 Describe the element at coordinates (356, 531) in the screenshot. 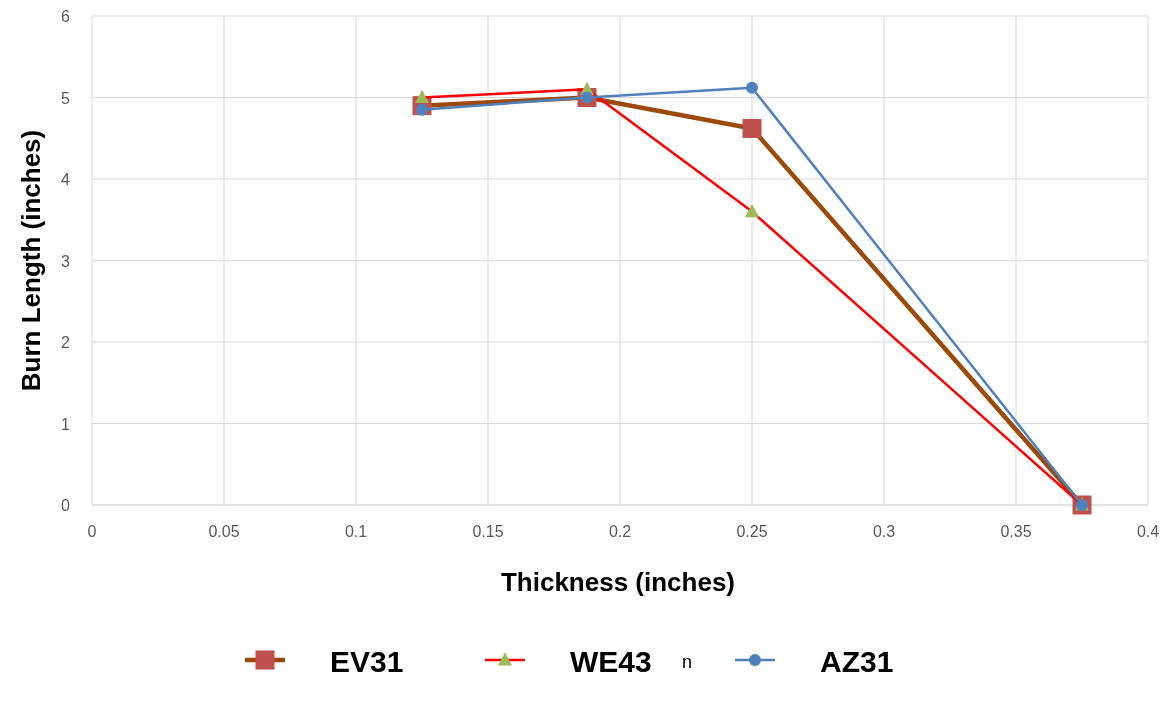

I see `x-tick-label: 0.1` at that location.